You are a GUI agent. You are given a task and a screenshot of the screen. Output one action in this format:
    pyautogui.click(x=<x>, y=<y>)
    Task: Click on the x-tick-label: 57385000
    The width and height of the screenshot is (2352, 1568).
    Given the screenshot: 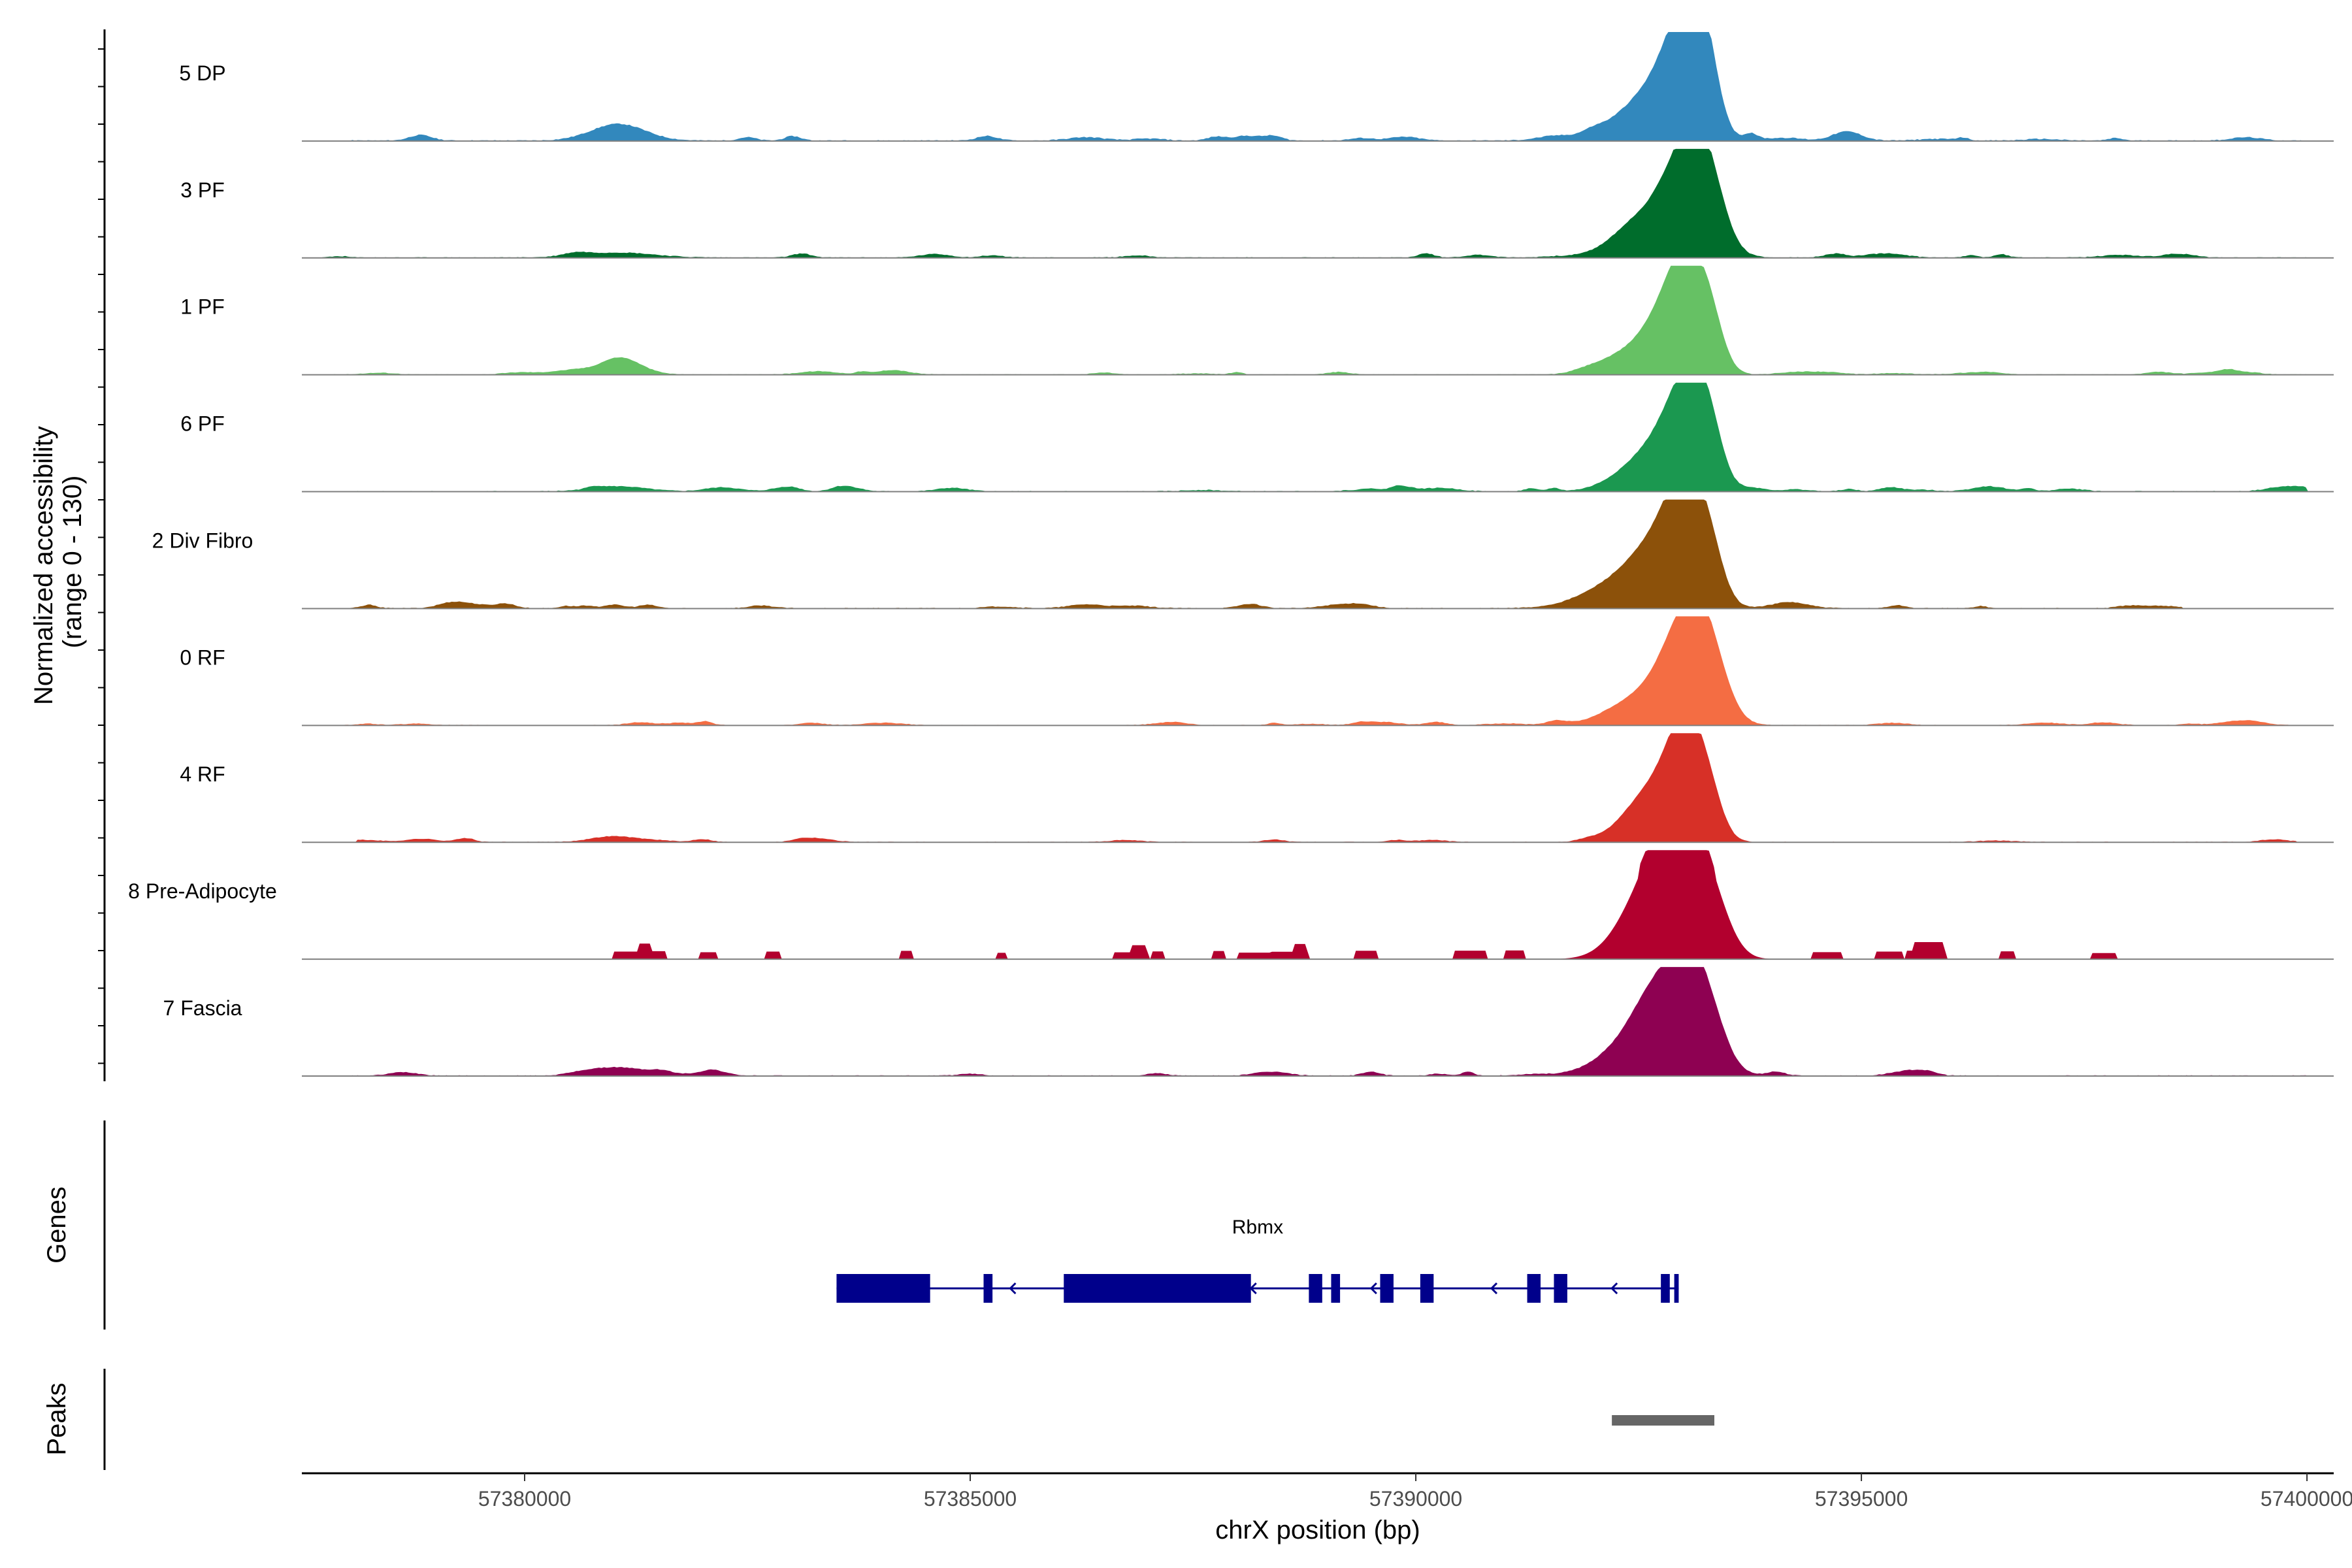 What is the action you would take?
    pyautogui.click(x=970, y=1499)
    